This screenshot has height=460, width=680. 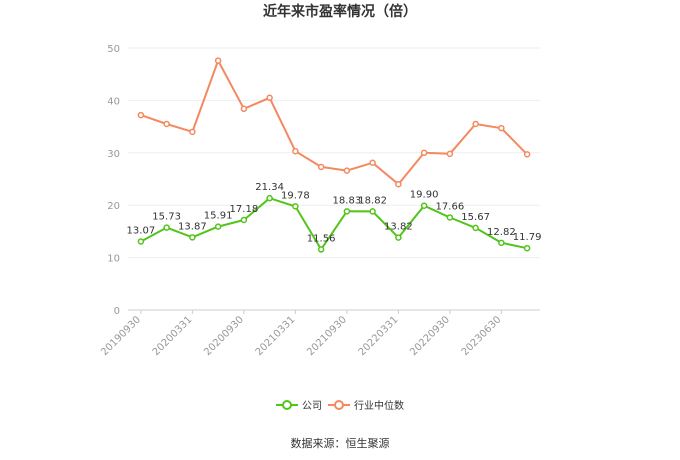 What do you see at coordinates (299, 406) in the screenshot?
I see `legend-item-公司: 公司` at bounding box center [299, 406].